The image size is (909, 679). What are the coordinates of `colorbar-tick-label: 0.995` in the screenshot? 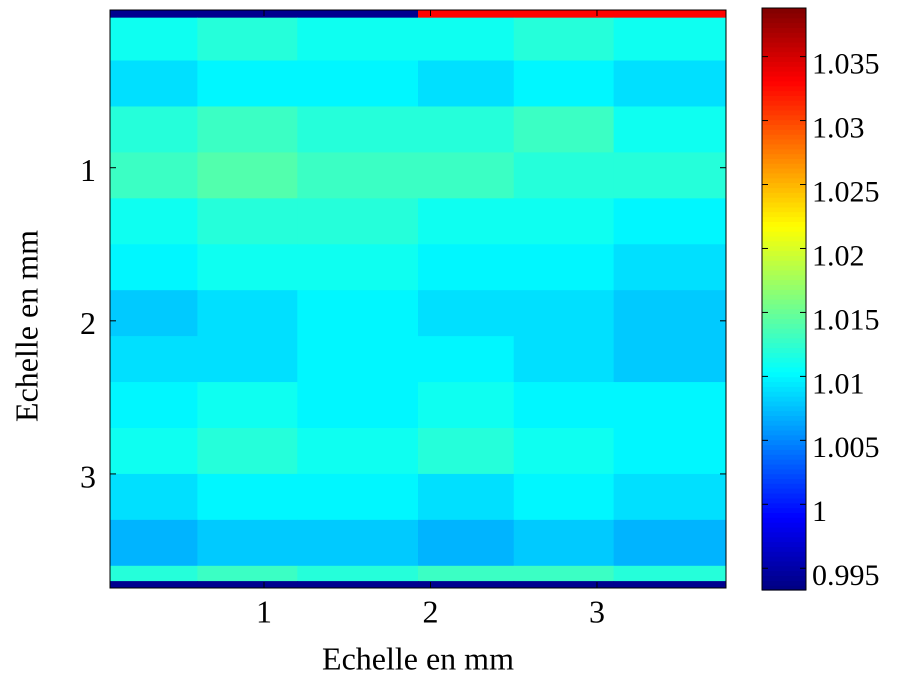 It's located at (846, 575).